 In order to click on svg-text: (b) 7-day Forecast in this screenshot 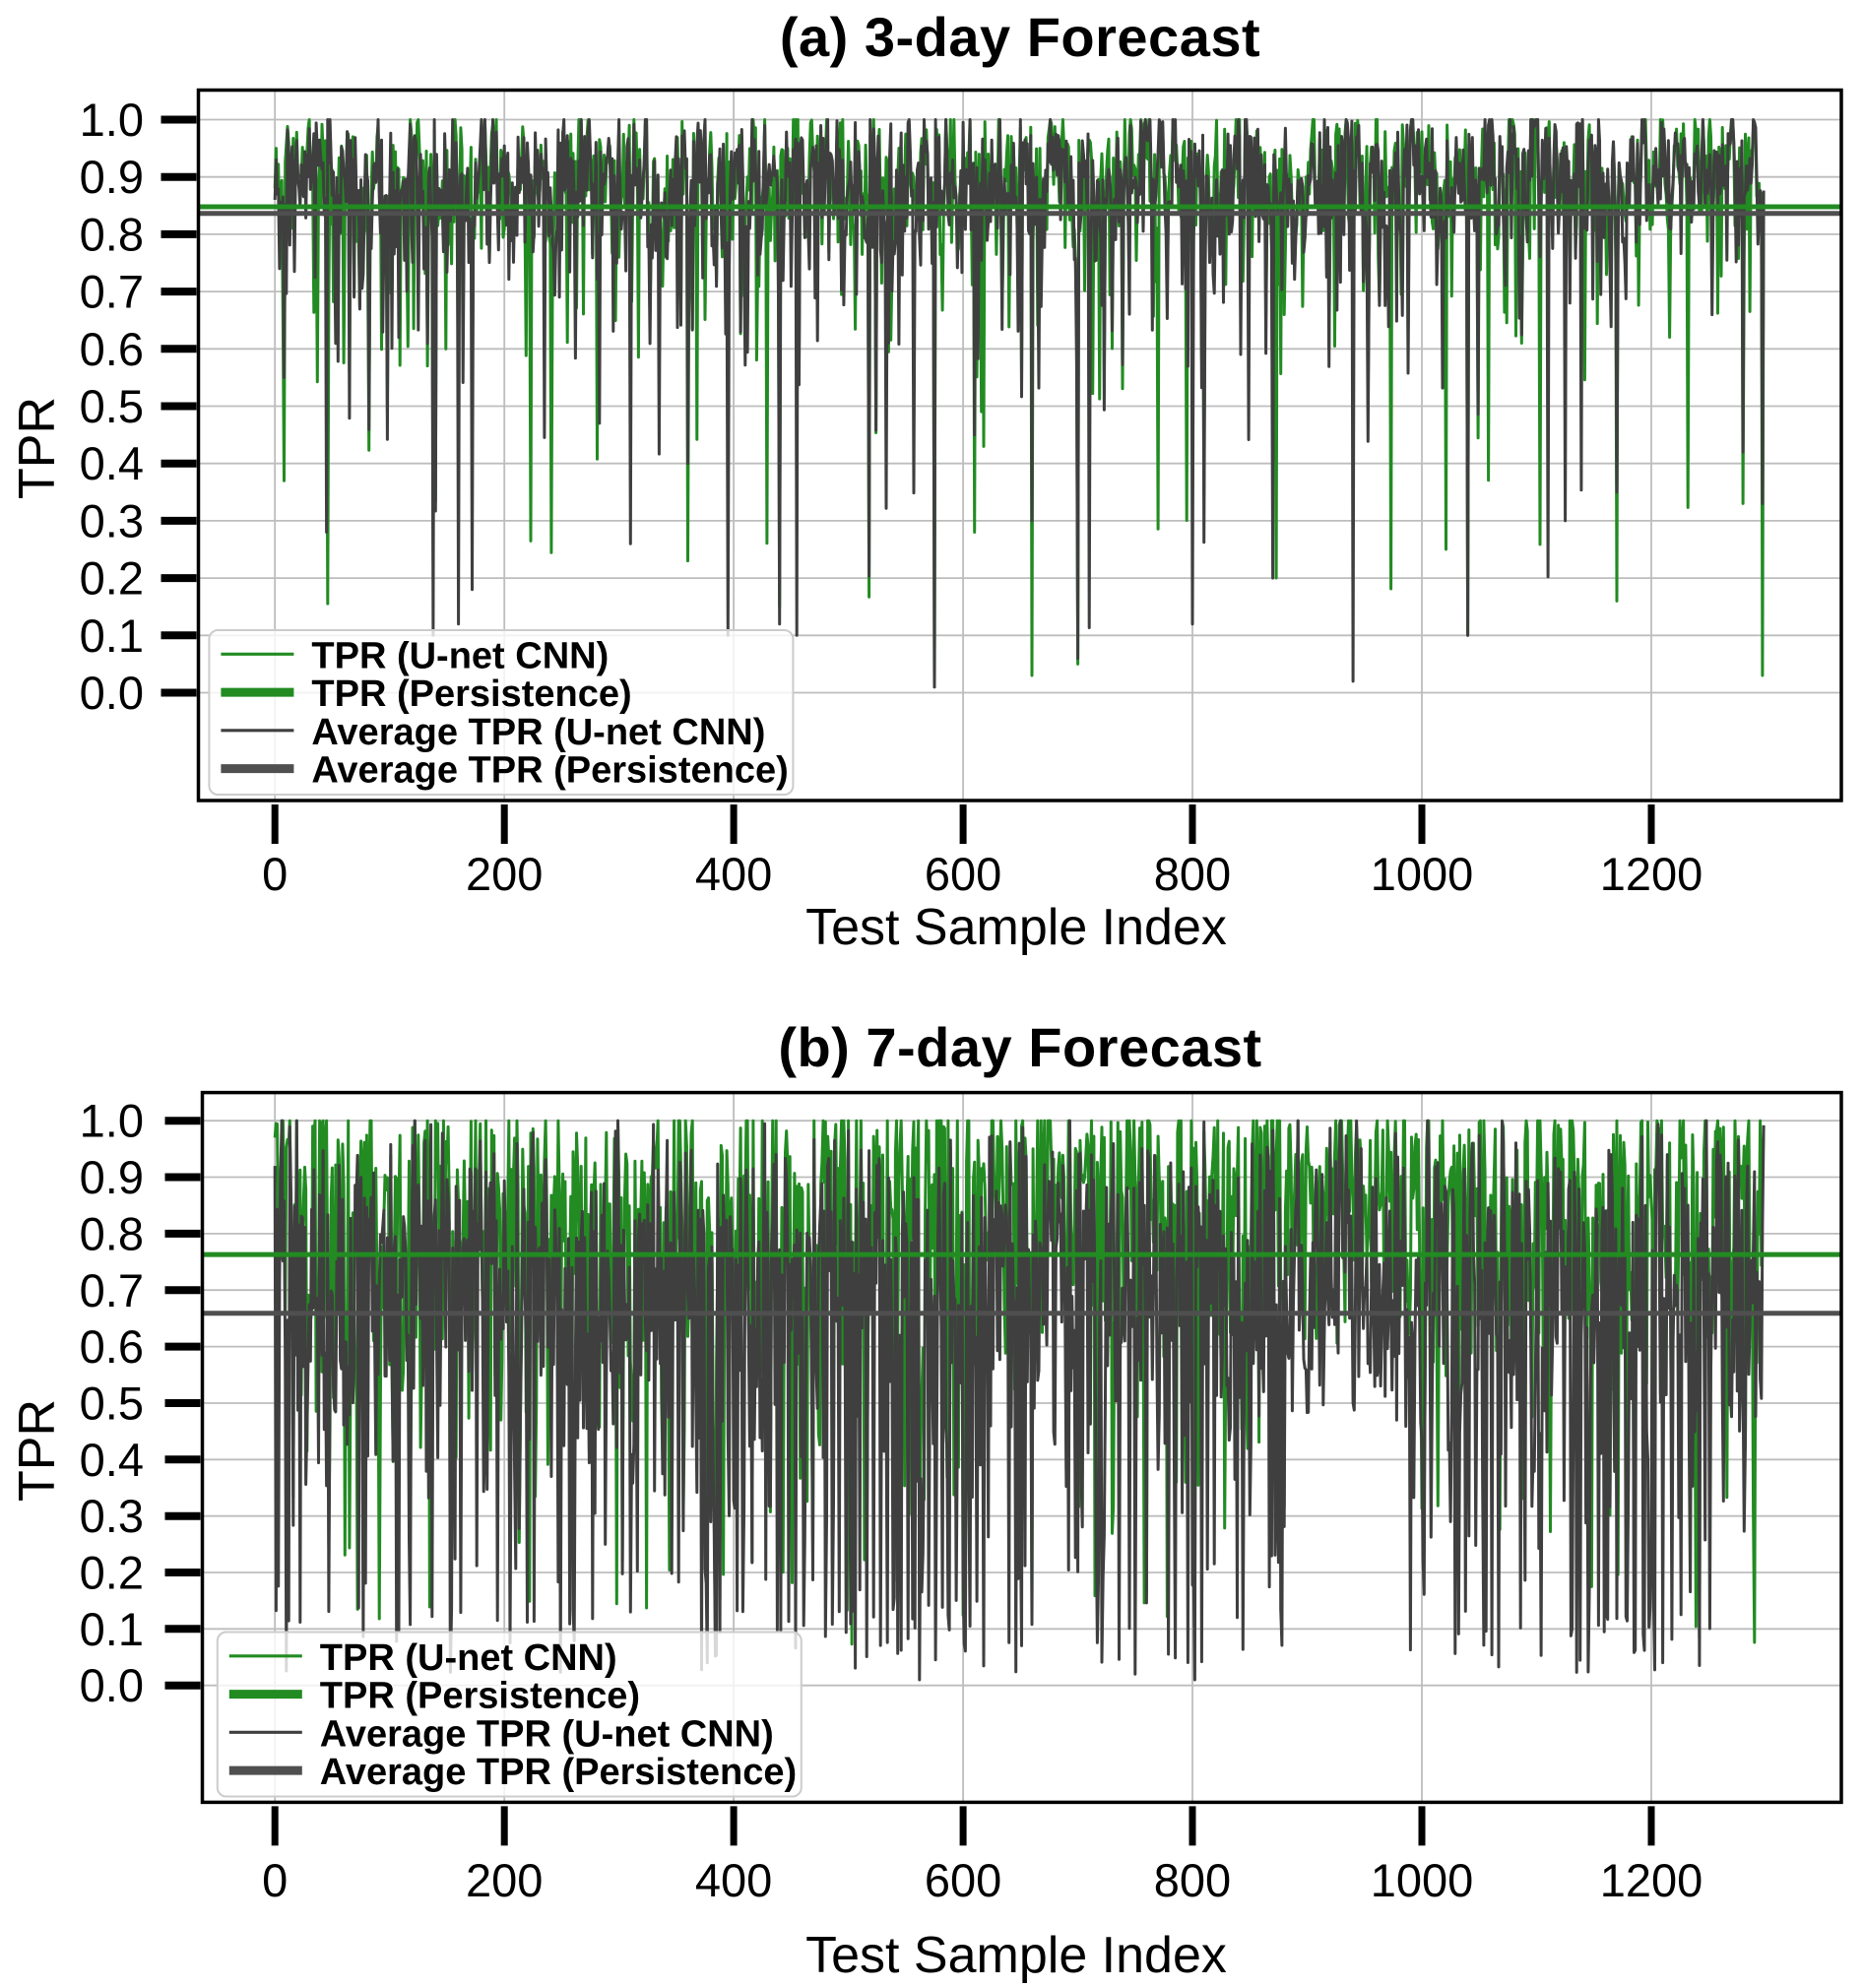, I will do `click(1020, 1047)`.